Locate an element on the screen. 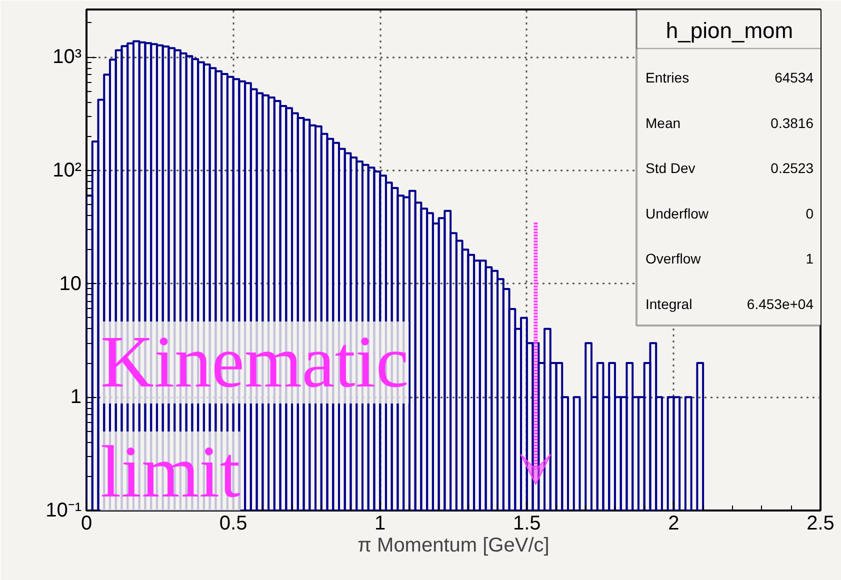  y-tick-label: 10 is located at coordinates (70, 283).